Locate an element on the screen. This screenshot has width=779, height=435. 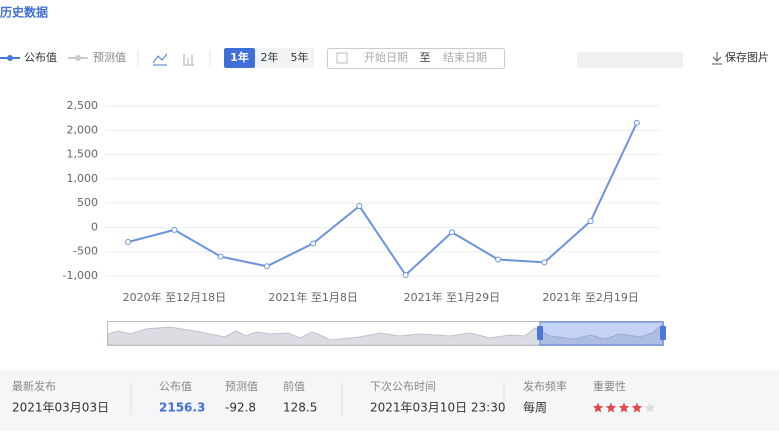
bar-icon is located at coordinates (188, 60).